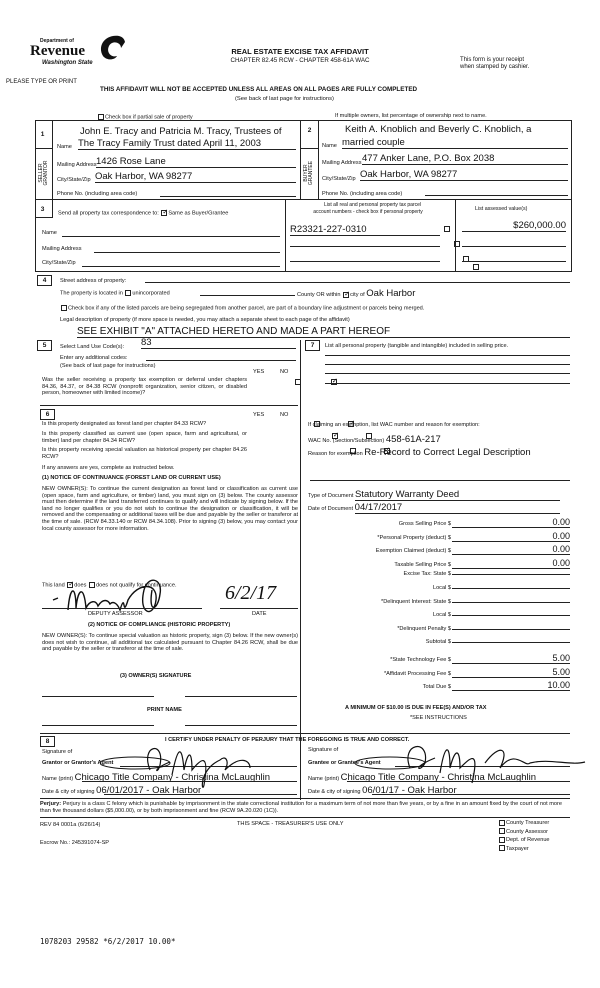 This screenshot has width=600, height=988. What do you see at coordinates (208, 766) in the screenshot?
I see `grantor-signature-field` at bounding box center [208, 766].